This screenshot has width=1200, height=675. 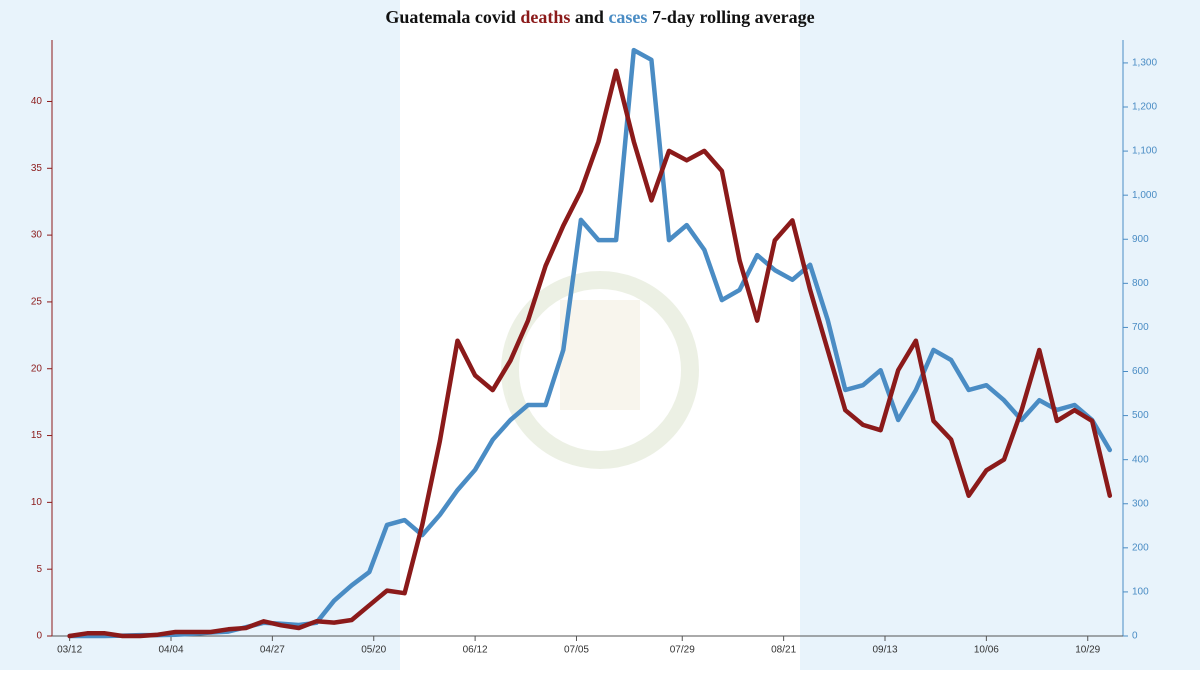 What do you see at coordinates (37, 101) in the screenshot?
I see `y-tick-label: 40` at bounding box center [37, 101].